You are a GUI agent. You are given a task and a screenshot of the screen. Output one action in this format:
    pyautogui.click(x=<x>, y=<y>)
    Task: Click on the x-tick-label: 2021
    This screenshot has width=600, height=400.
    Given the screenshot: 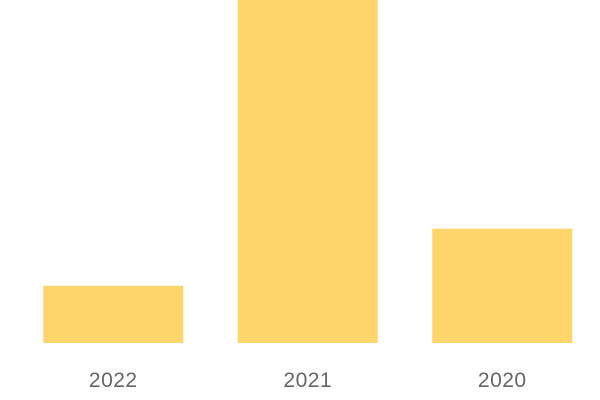 What is the action you would take?
    pyautogui.click(x=307, y=380)
    